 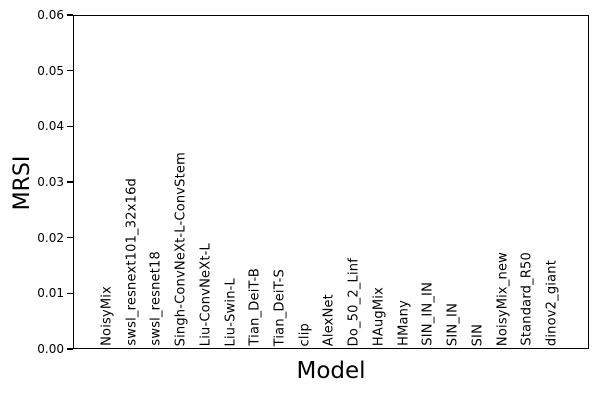 I want to click on y-tick-label: 0.03, so click(x=50, y=182).